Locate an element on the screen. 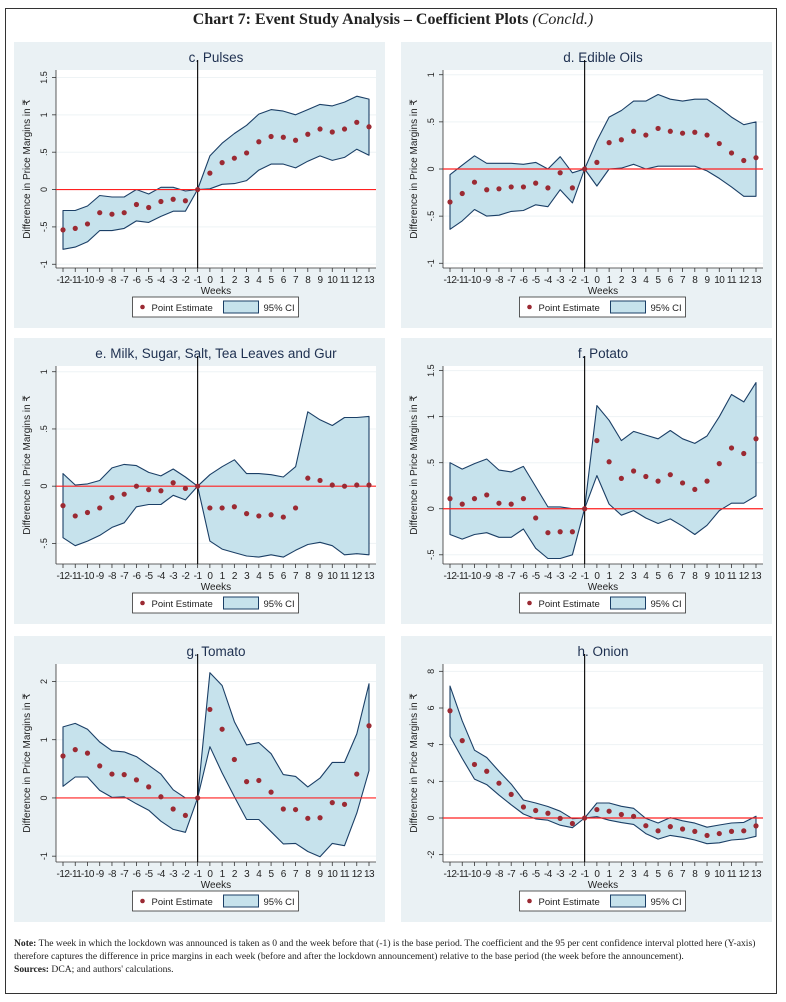 The width and height of the screenshot is (786, 1002). ci-band is located at coordinates (216, 172).